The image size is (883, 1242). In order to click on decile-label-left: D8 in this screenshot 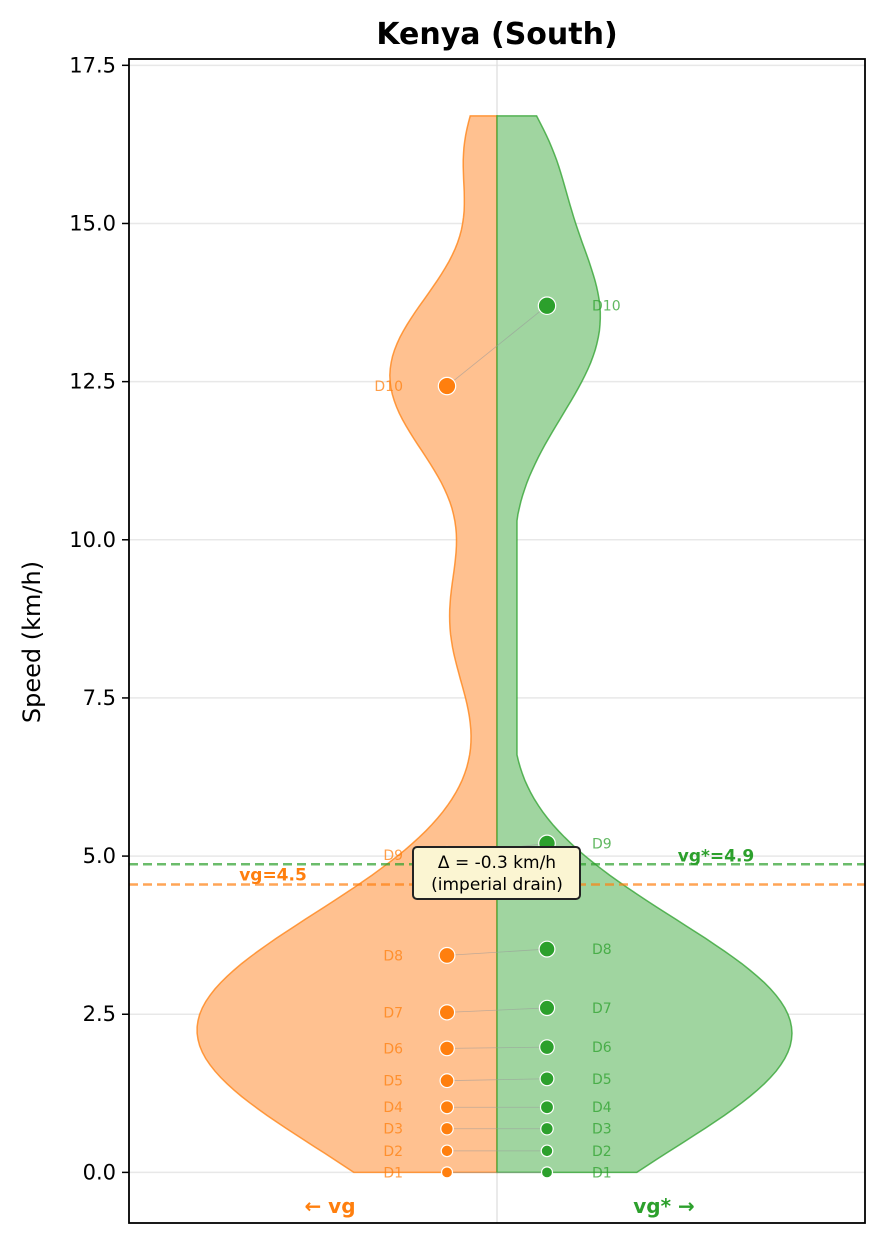, I will do `click(393, 956)`.